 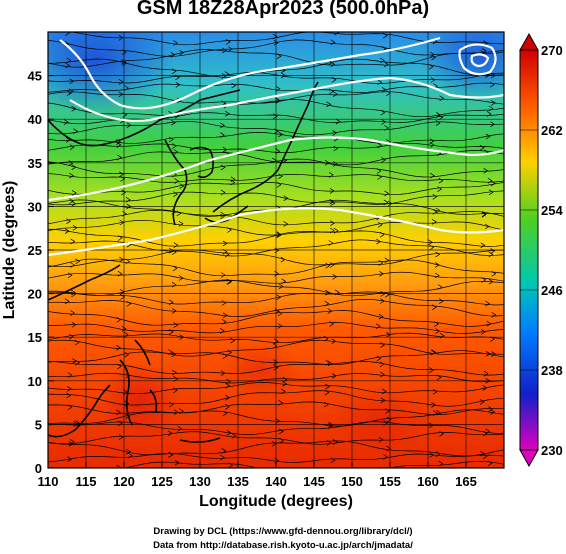 I want to click on x-tick-label: 150, so click(x=352, y=481).